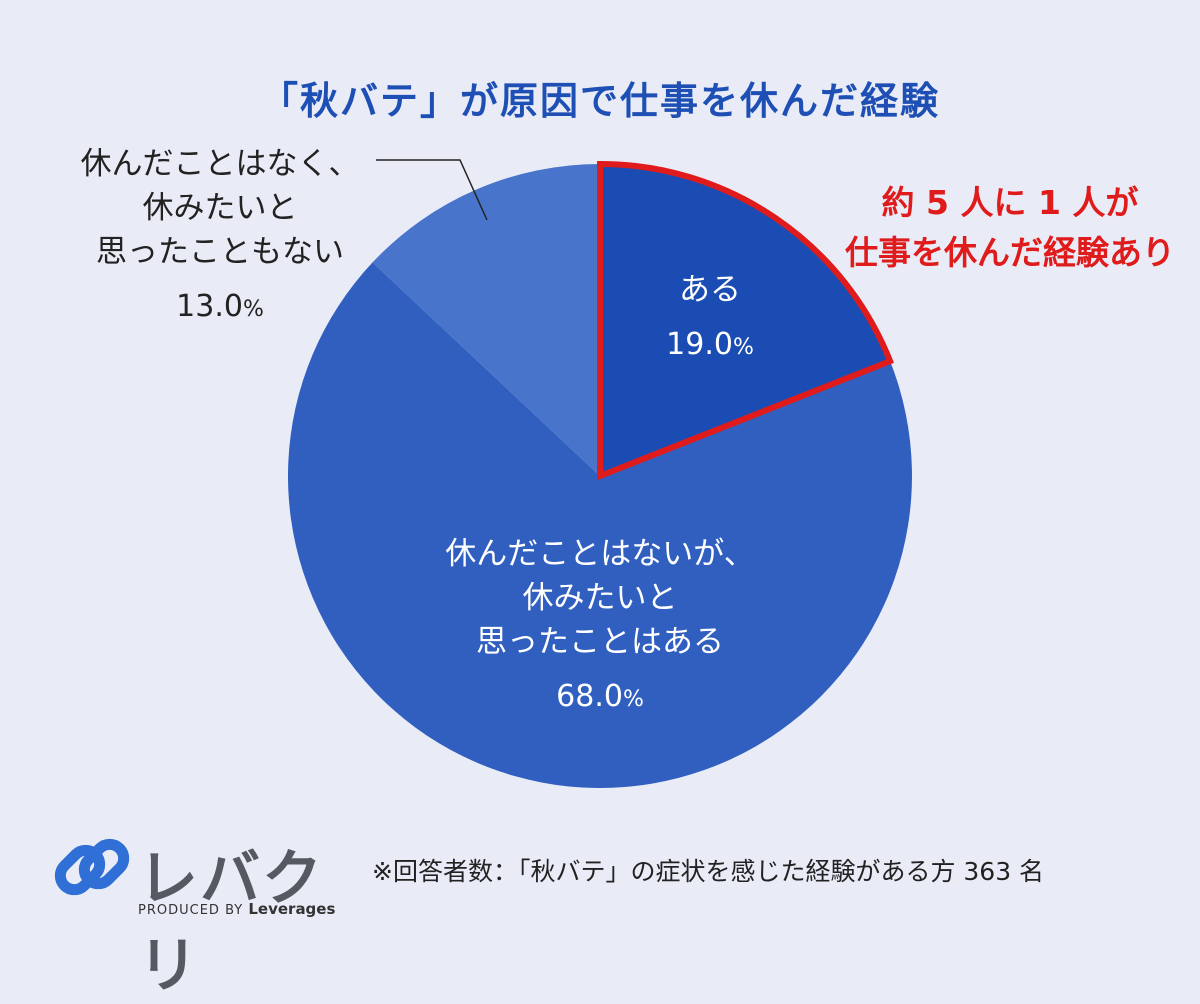 The height and width of the screenshot is (1004, 1200). I want to click on chart-title: 「秋バテ」が原因で仕事を休んだ経験, so click(599, 101).